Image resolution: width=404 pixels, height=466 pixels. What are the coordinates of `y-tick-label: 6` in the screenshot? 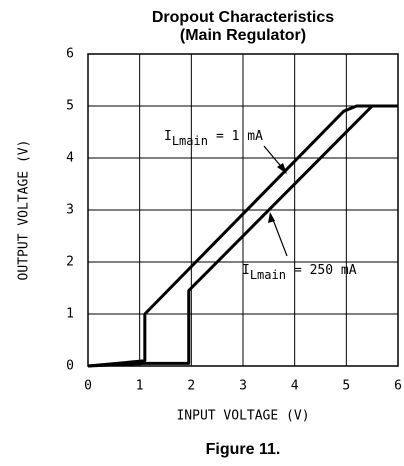 It's located at (70, 54).